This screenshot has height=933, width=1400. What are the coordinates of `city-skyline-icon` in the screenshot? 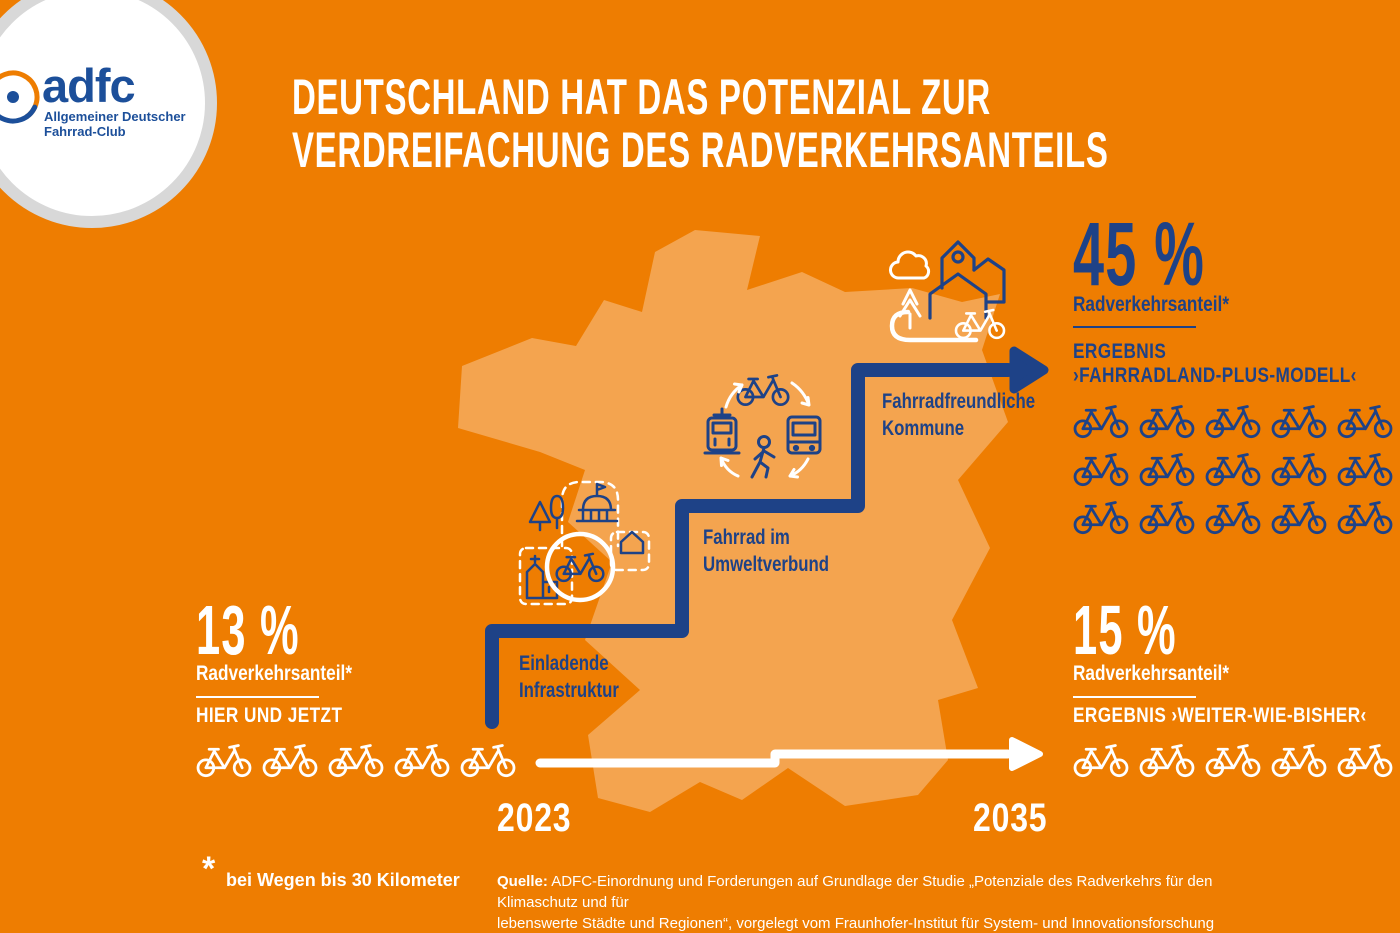 It's located at (967, 280).